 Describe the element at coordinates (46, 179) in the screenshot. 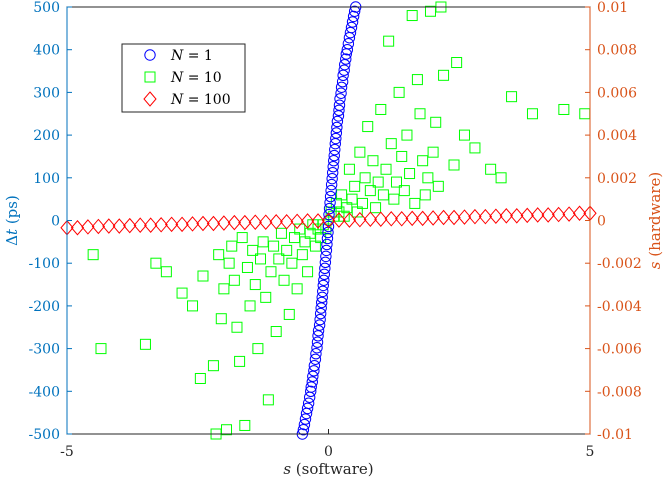

I see `y-left-tick-label: 100` at that location.